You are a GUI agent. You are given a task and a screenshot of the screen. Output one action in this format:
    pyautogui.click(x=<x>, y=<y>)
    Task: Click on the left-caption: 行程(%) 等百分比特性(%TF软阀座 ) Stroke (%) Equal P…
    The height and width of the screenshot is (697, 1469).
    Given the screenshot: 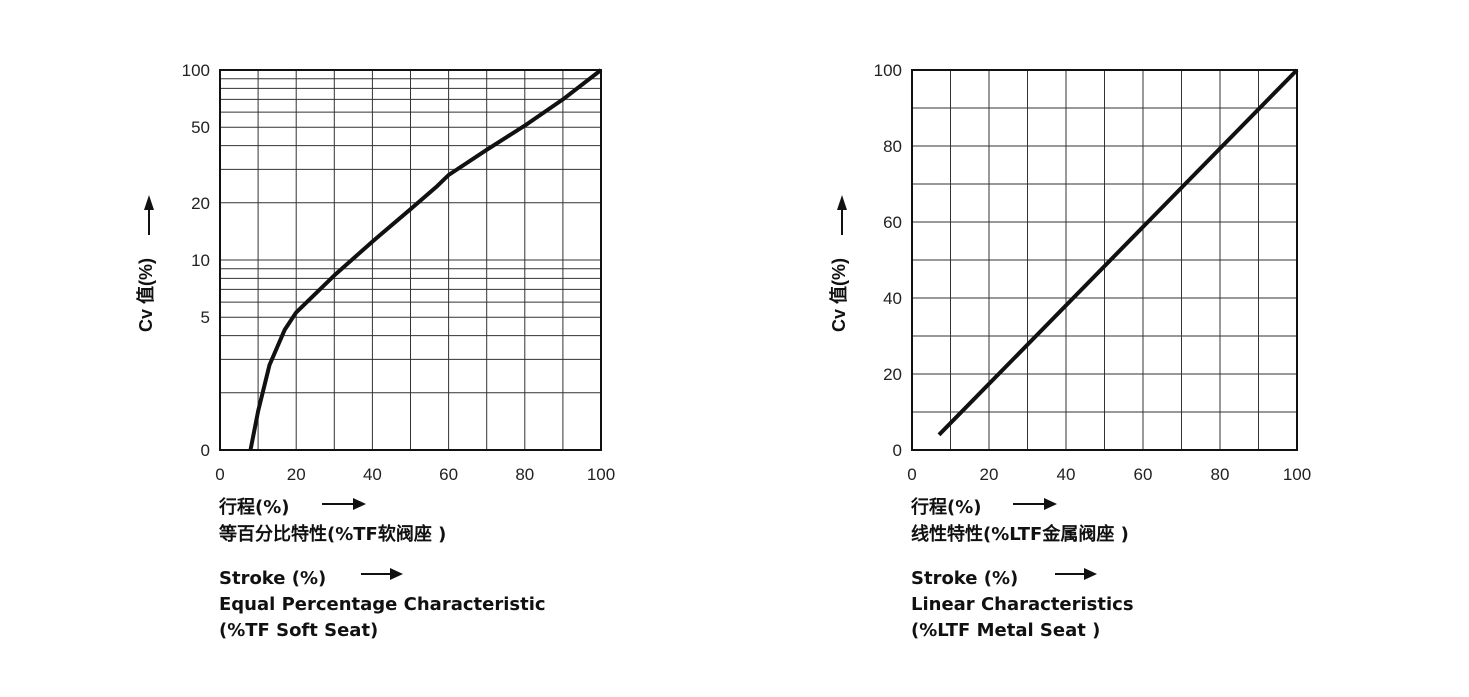 What is the action you would take?
    pyautogui.click(x=419, y=568)
    